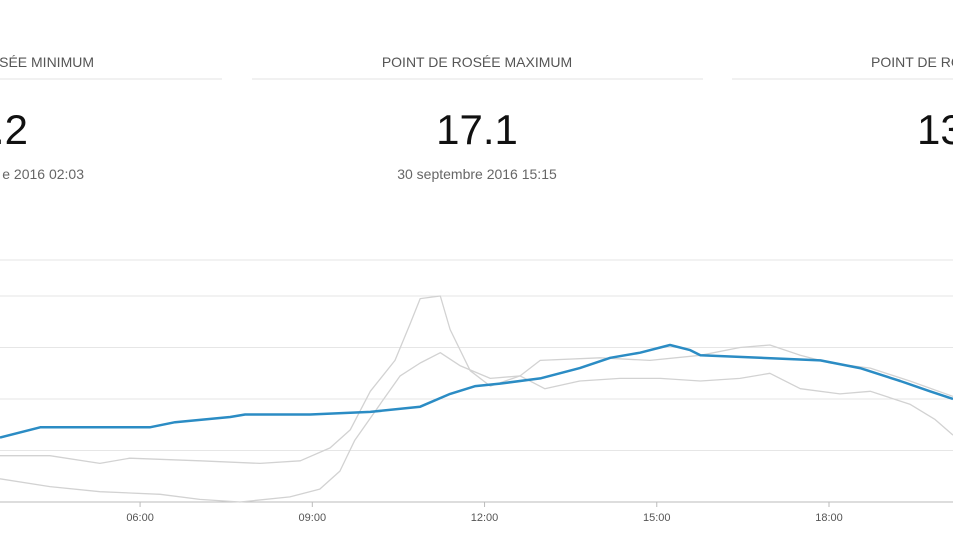 The height and width of the screenshot is (536, 953). I want to click on x-tick-label: 15:00, so click(657, 518).